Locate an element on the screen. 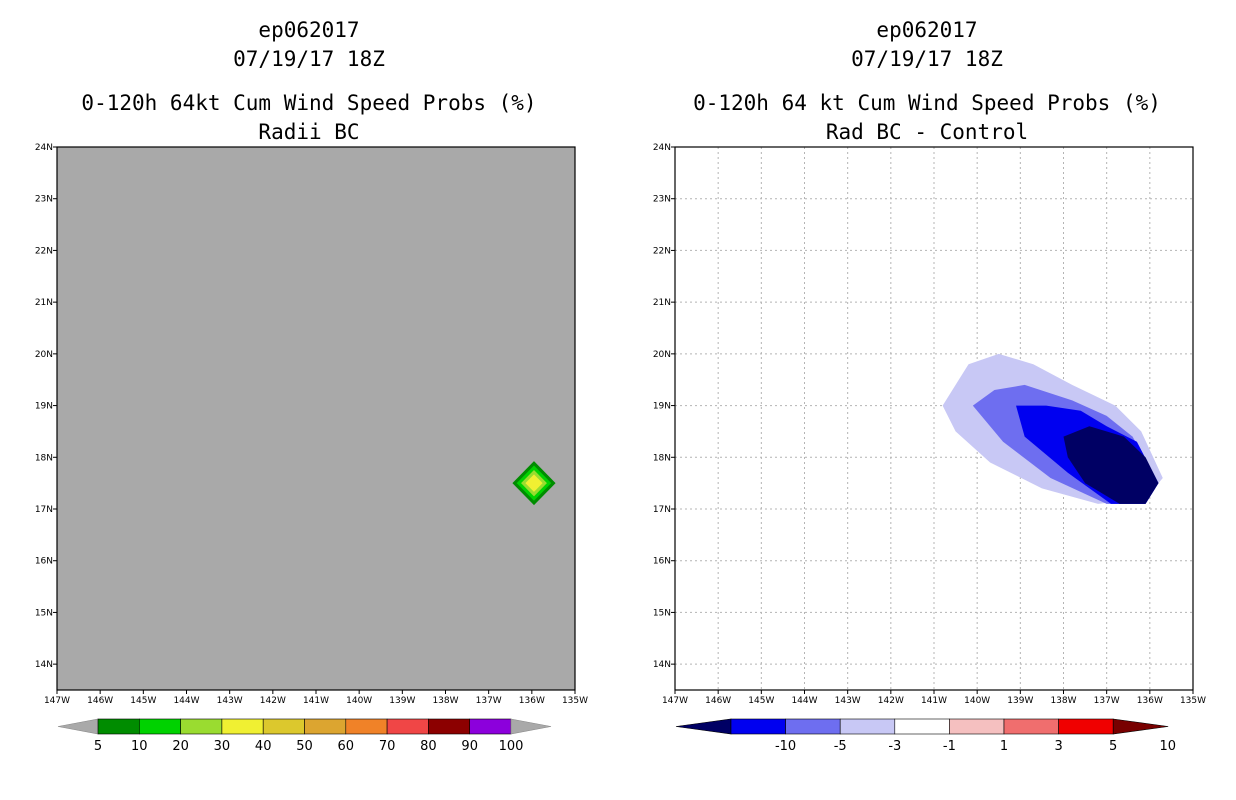 The height and width of the screenshot is (800, 1236). colorbar-label: 90 is located at coordinates (469, 746).